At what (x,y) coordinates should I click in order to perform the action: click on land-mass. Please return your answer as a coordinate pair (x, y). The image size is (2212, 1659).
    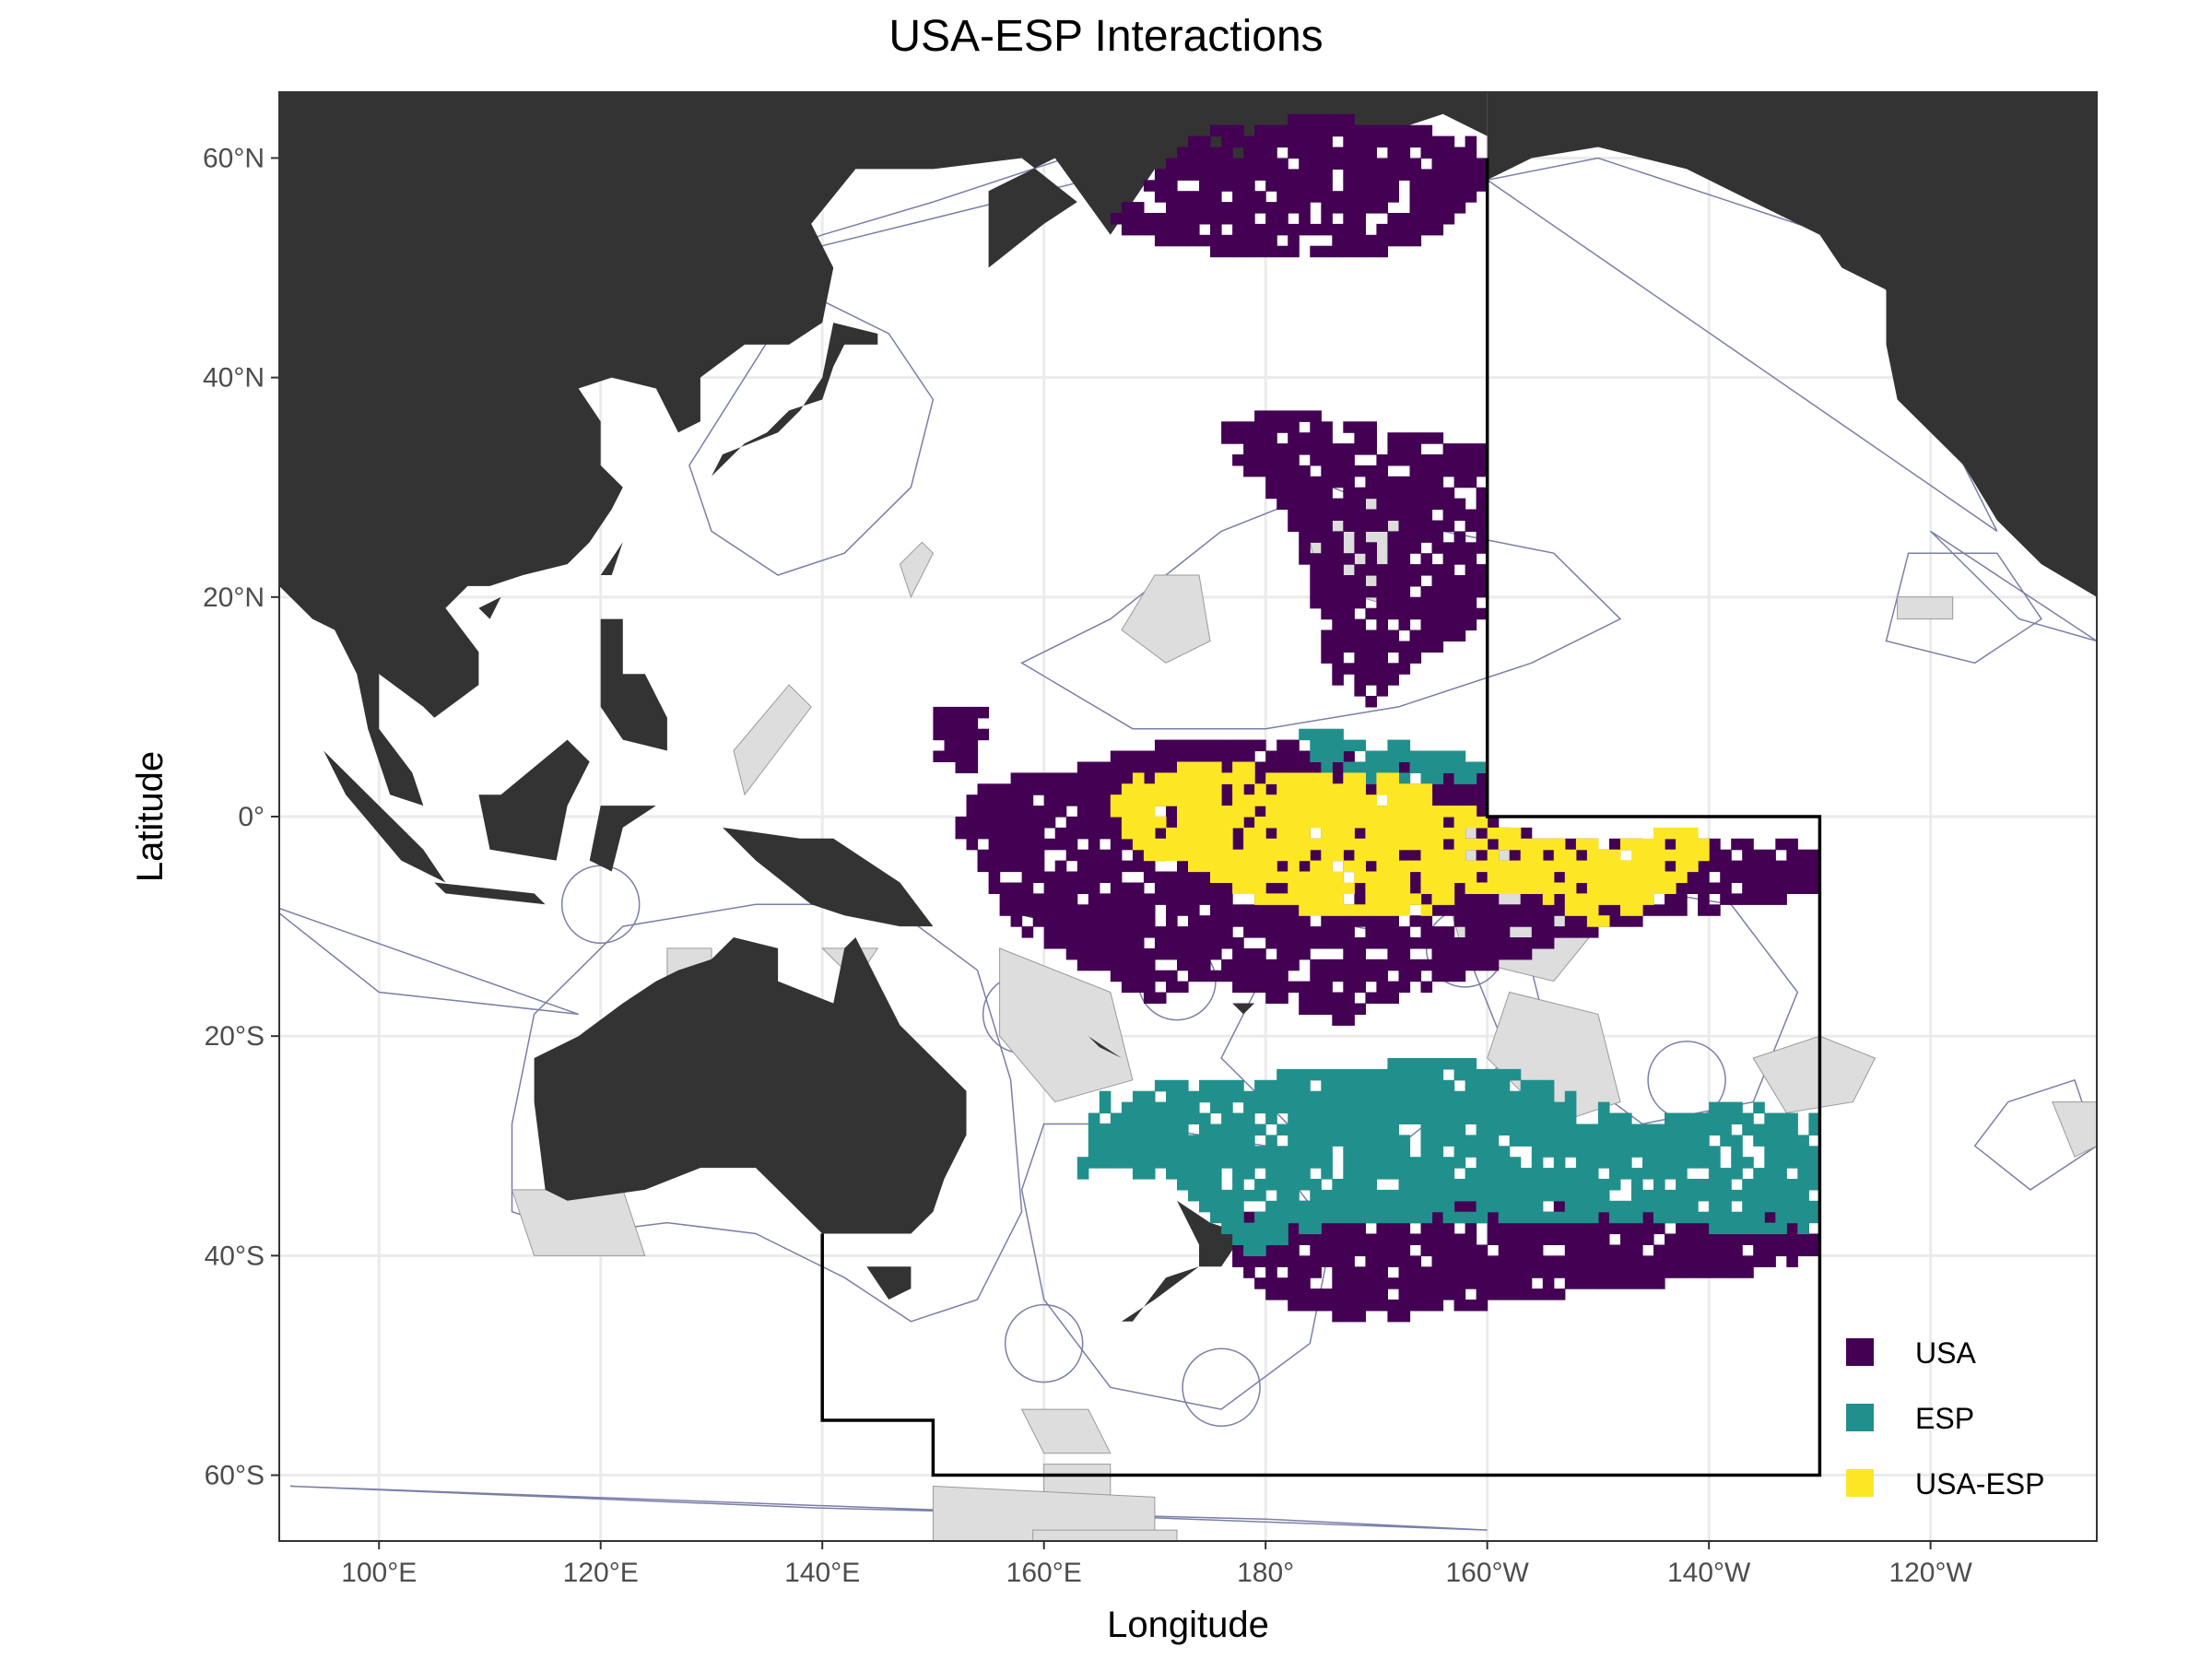
    Looking at the image, I should click on (1243, 1009).